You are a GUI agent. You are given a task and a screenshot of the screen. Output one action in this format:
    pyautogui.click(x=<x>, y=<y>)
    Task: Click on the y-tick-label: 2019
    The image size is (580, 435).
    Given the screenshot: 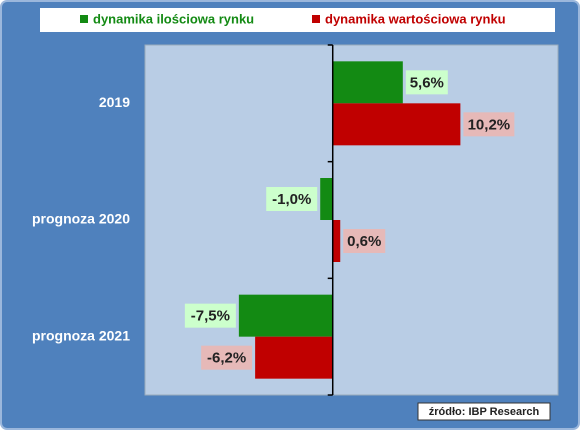 What is the action you would take?
    pyautogui.click(x=114, y=102)
    